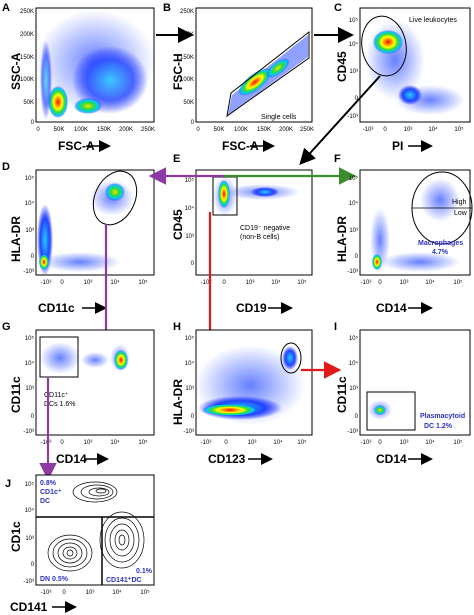 This screenshot has height=615, width=474. Describe the element at coordinates (241, 130) in the screenshot. I see `x-tick: 100K` at that location.